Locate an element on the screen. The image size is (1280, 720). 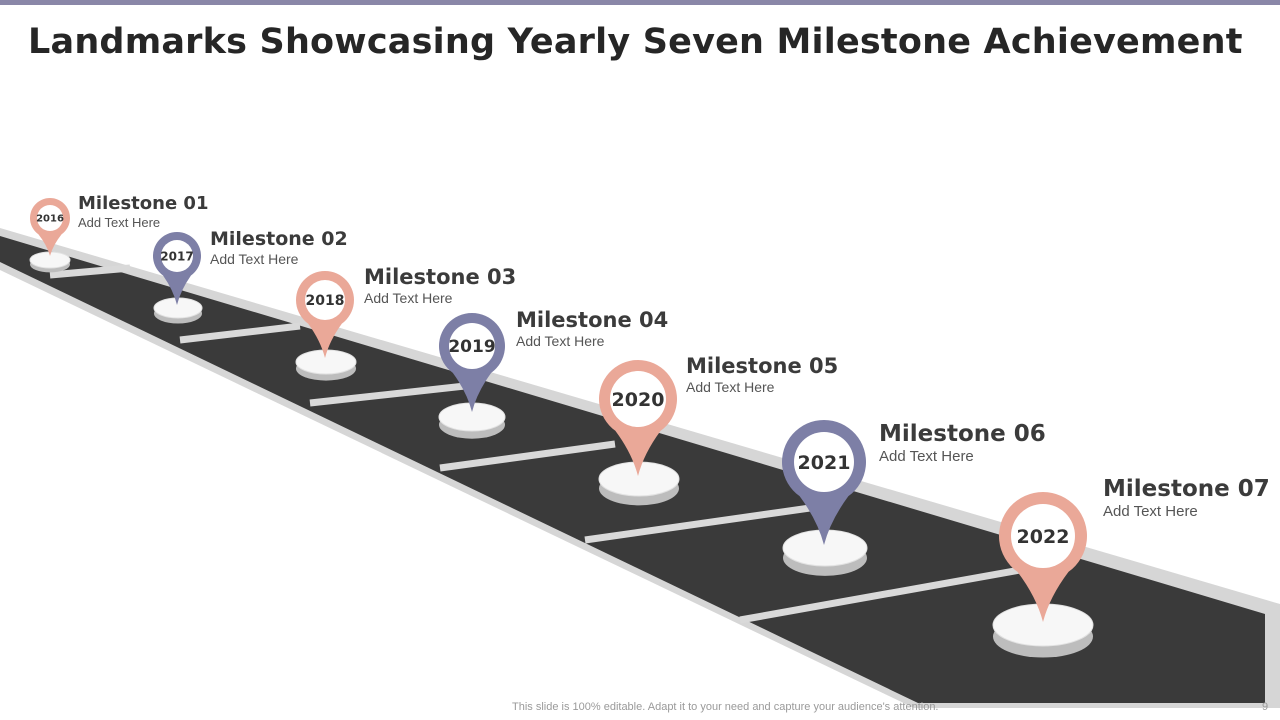
milestone-label: Milestone 04 Add Text Here is located at coordinates (592, 329).